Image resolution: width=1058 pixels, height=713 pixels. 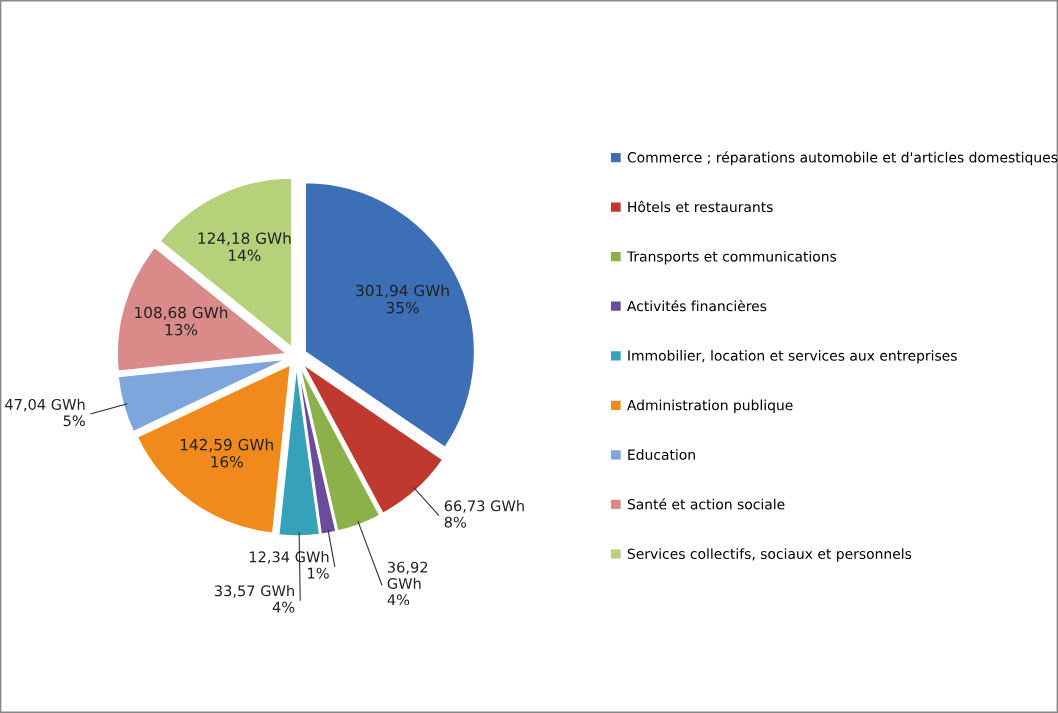 I want to click on legend-label: Administration publique, so click(x=710, y=406).